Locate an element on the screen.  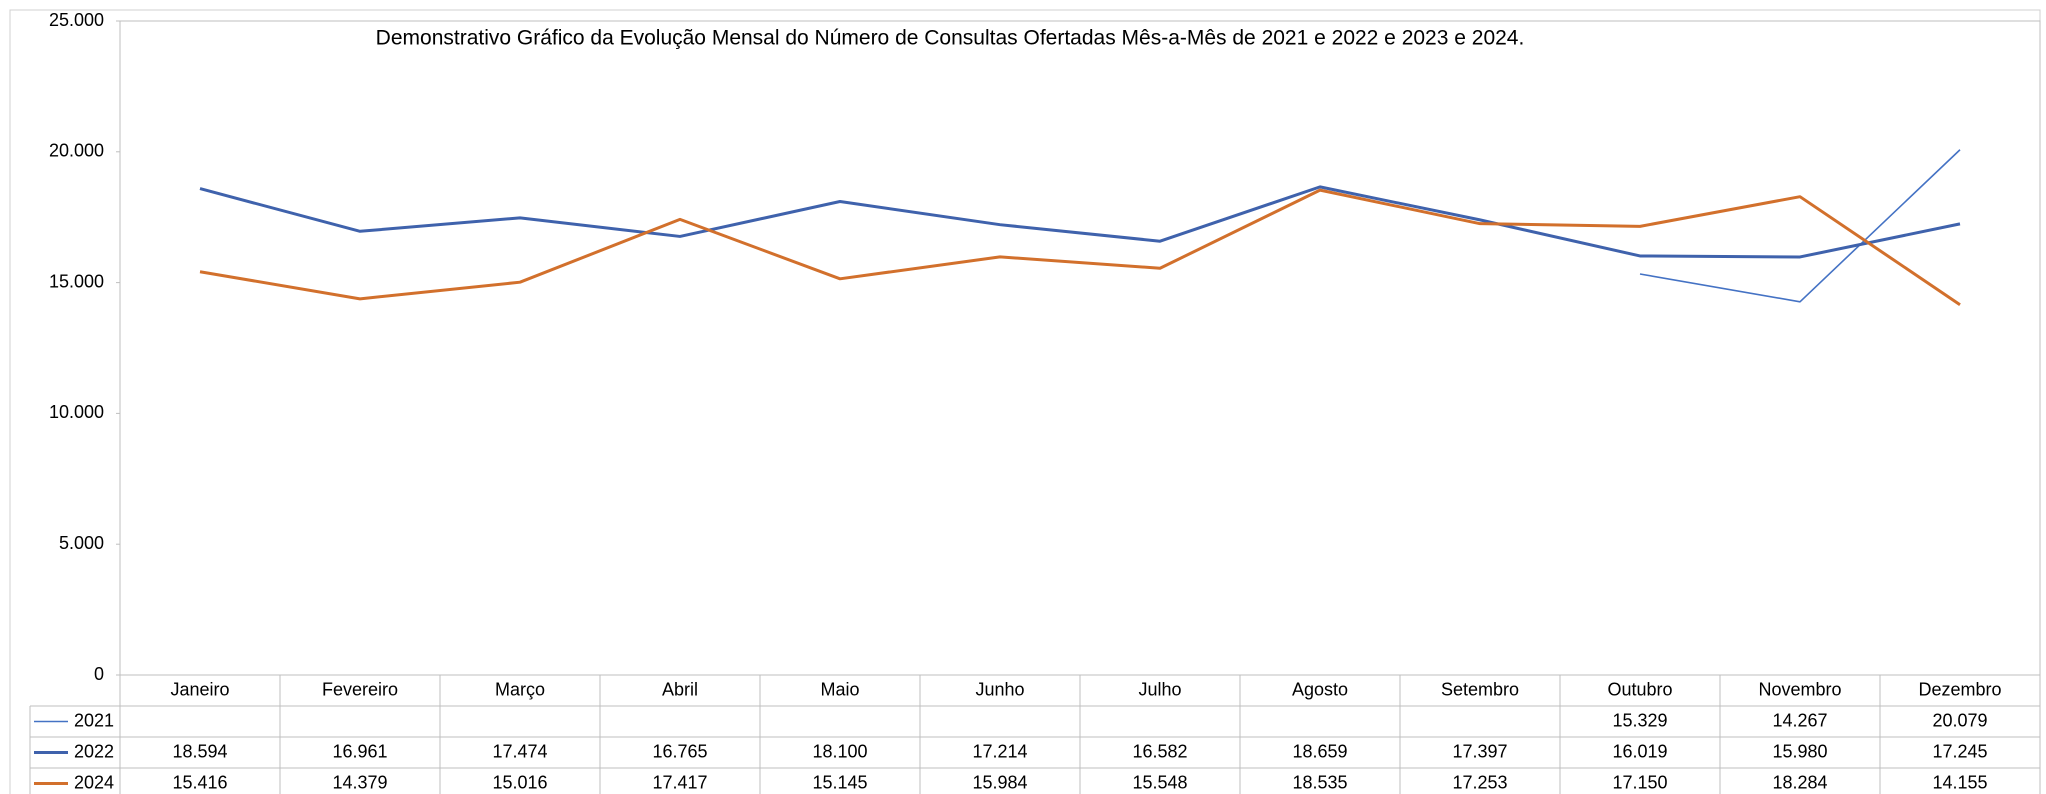
x-tick-label: Junho is located at coordinates (999, 689).